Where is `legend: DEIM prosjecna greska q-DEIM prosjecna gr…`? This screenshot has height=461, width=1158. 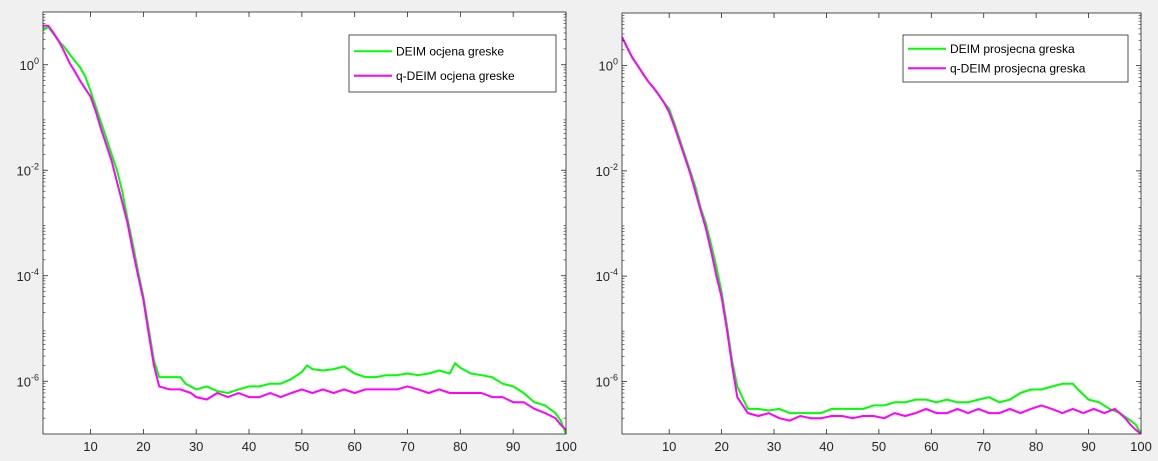 legend: DEIM prosjecna greska q-DEIM prosjecna gr… is located at coordinates (1015, 58).